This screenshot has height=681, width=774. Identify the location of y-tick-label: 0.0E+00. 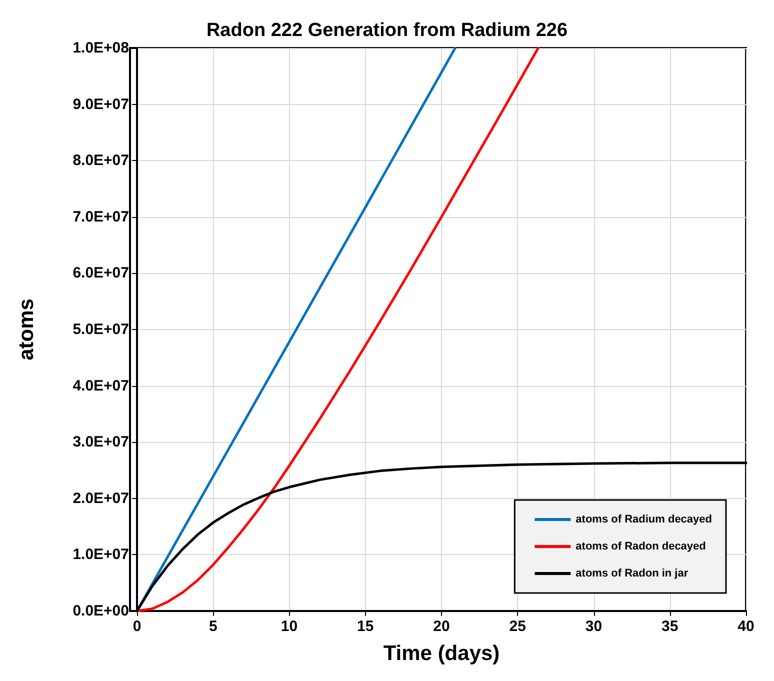
(100, 611).